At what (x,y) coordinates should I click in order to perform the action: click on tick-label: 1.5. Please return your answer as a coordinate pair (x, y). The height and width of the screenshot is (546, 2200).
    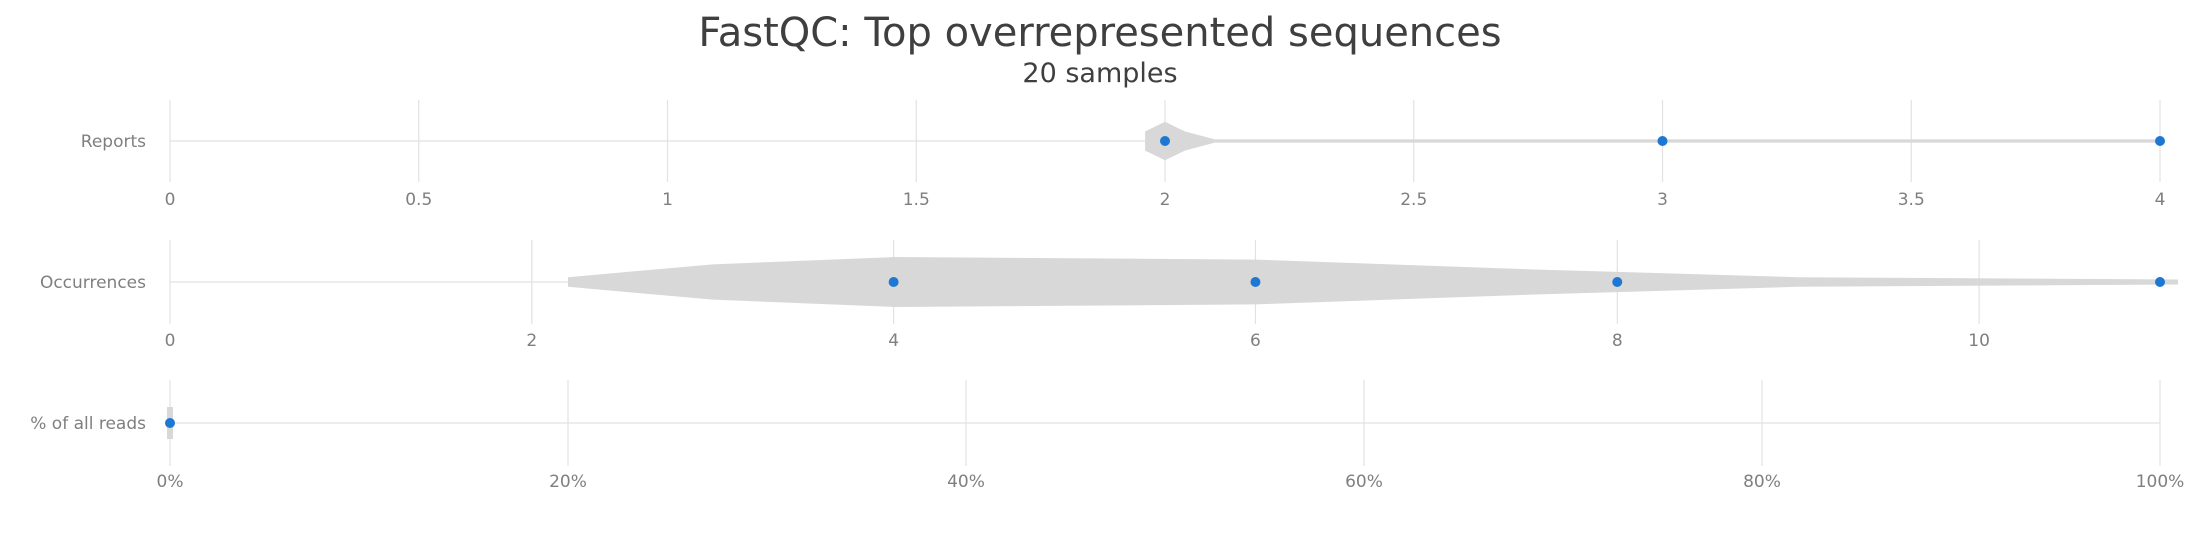
    Looking at the image, I should click on (916, 200).